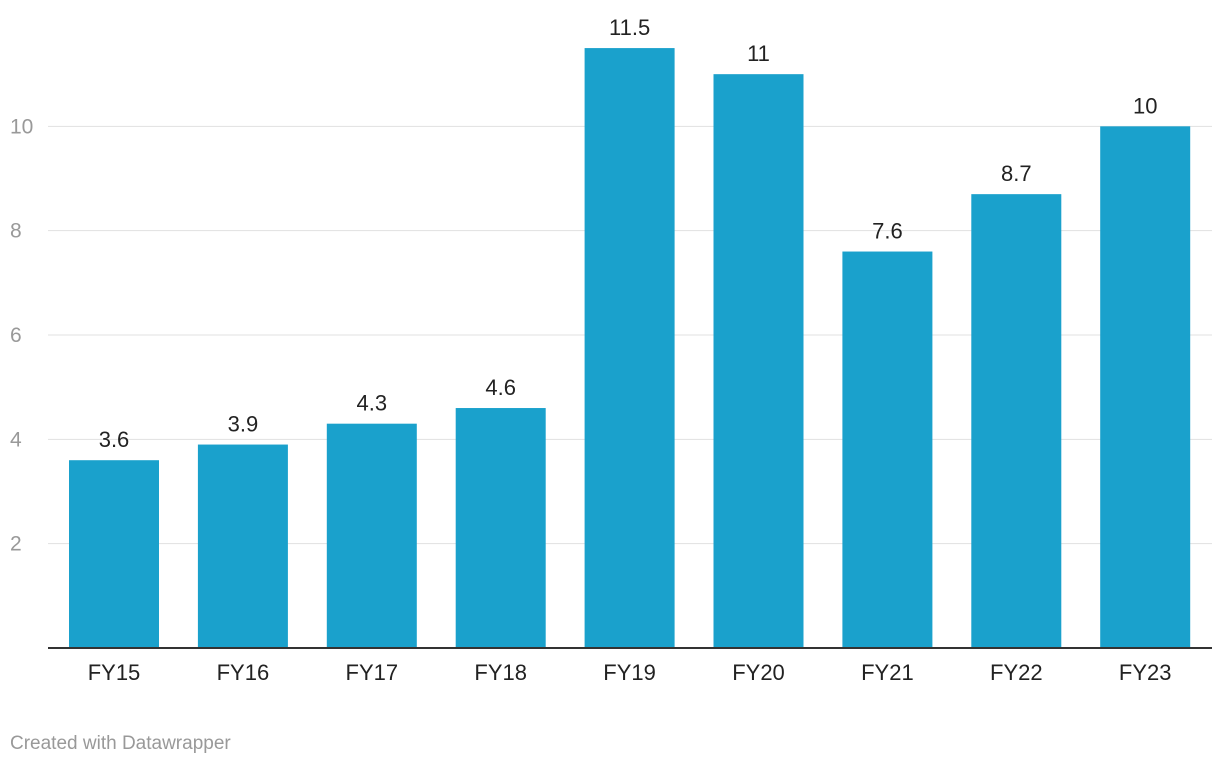 Image resolution: width=1220 pixels, height=768 pixels. I want to click on value-label-fy19: 11.5, so click(629, 27).